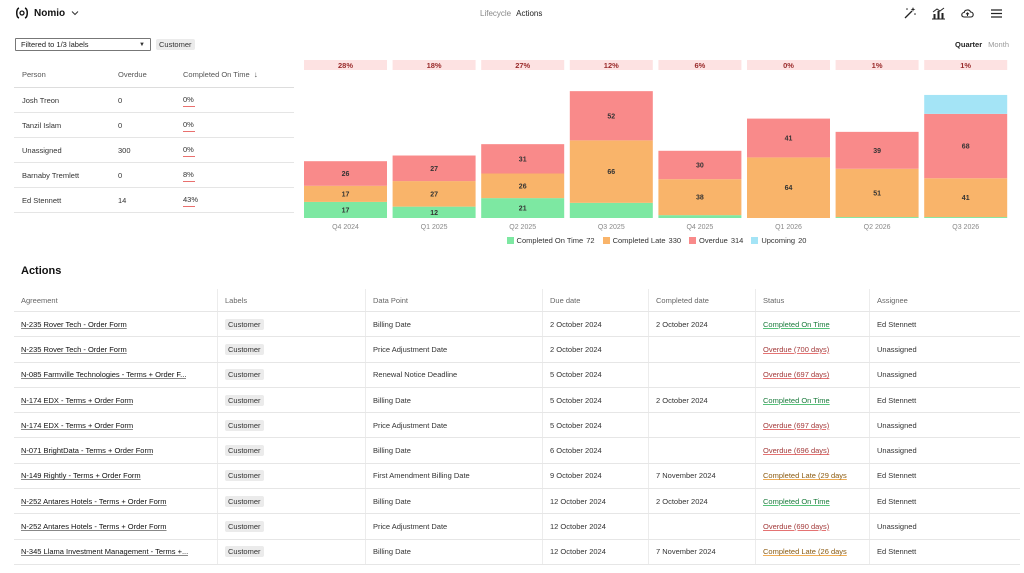 The width and height of the screenshot is (1024, 573). I want to click on col-data-point: Data Point, so click(453, 300).